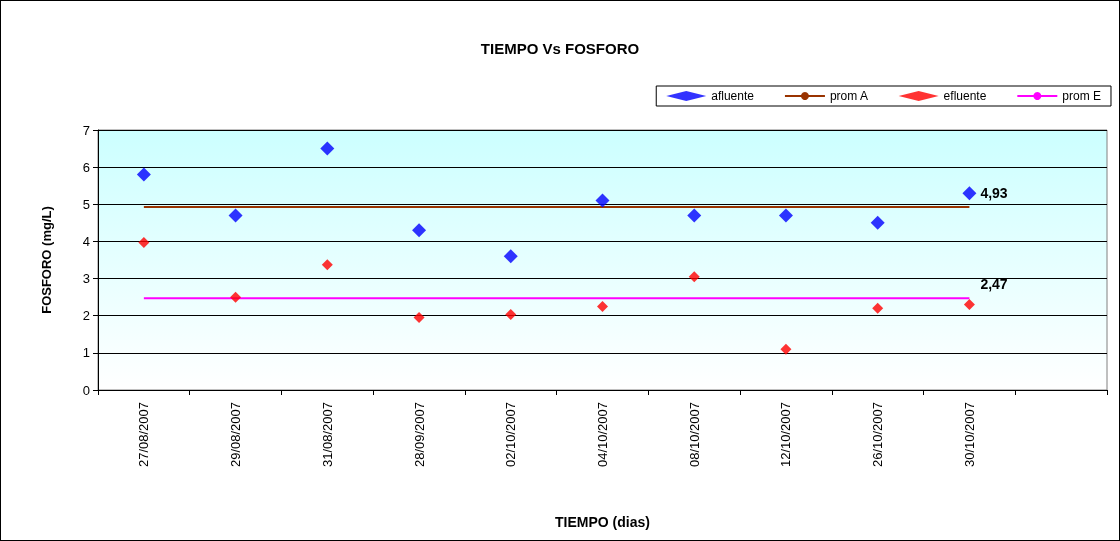  What do you see at coordinates (86, 316) in the screenshot?
I see `y-tick-label: 2` at bounding box center [86, 316].